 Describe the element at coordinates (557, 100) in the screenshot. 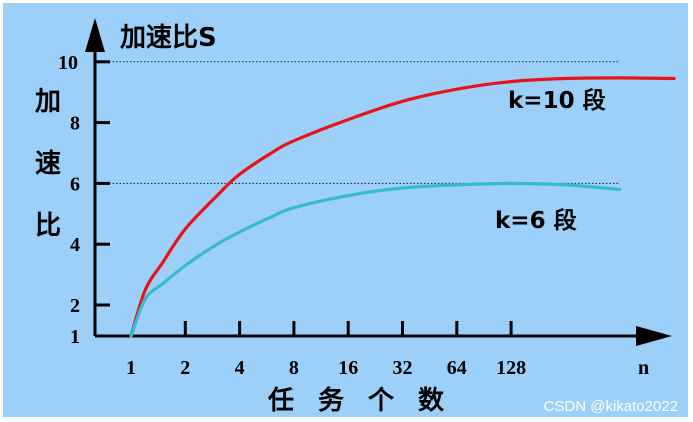

I see `series-label-k10: k=10 段` at that location.